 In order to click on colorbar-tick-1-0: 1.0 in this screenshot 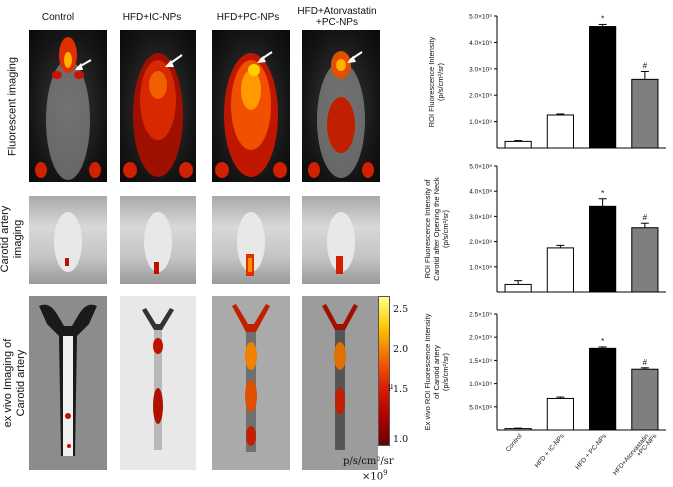, I will do `click(401, 439)`.